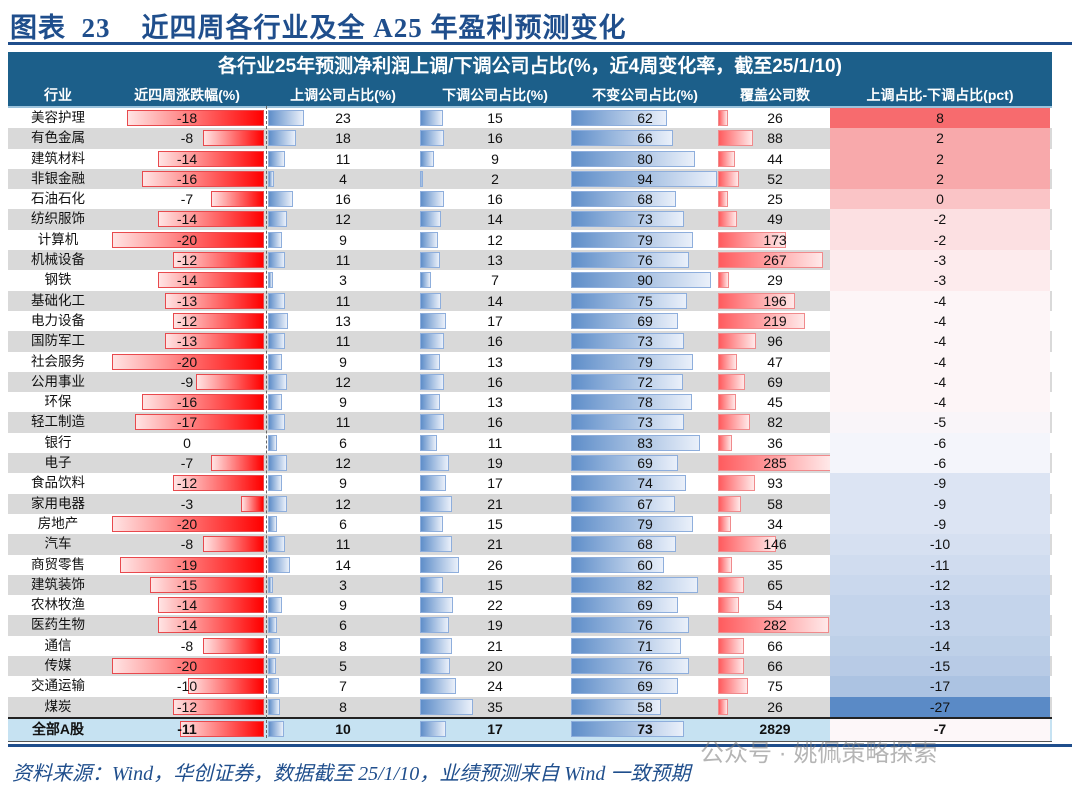  What do you see at coordinates (645, 503) in the screenshot?
I see `unchanged-share-value: 67` at bounding box center [645, 503].